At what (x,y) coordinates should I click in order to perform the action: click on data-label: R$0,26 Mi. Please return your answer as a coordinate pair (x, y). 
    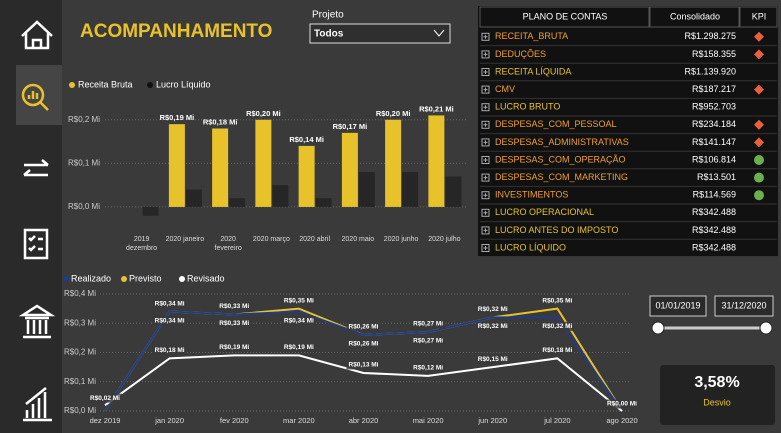
    Looking at the image, I should click on (364, 344).